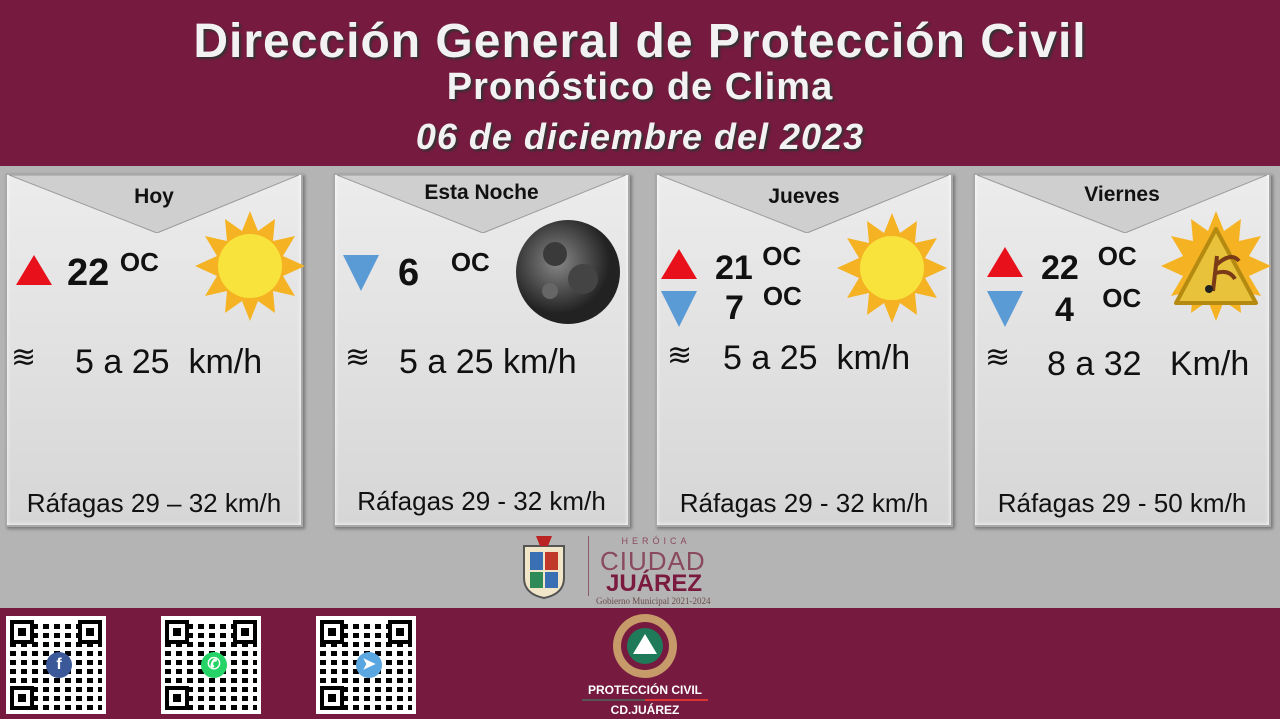 This screenshot has height=719, width=1280. I want to click on page-subtitle: Pronóstico de Clima, so click(640, 87).